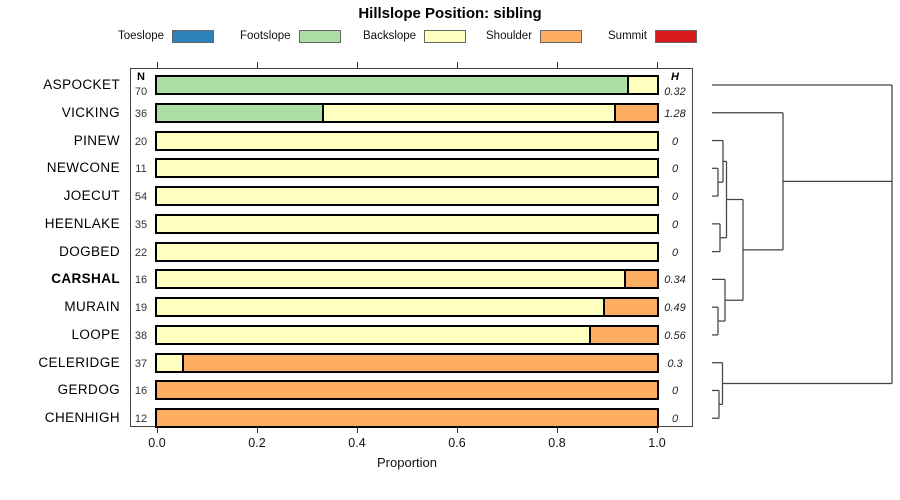  I want to click on row-label-vicking: VICKING, so click(90, 112).